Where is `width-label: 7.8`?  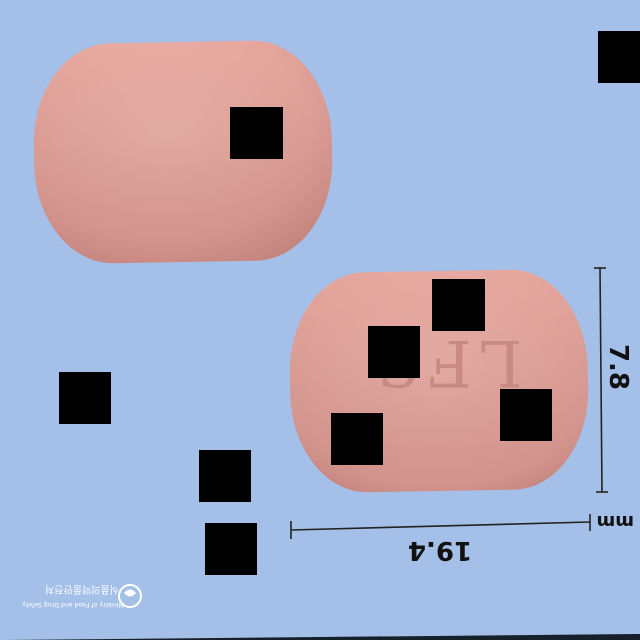
width-label: 7.8 is located at coordinates (618, 367).